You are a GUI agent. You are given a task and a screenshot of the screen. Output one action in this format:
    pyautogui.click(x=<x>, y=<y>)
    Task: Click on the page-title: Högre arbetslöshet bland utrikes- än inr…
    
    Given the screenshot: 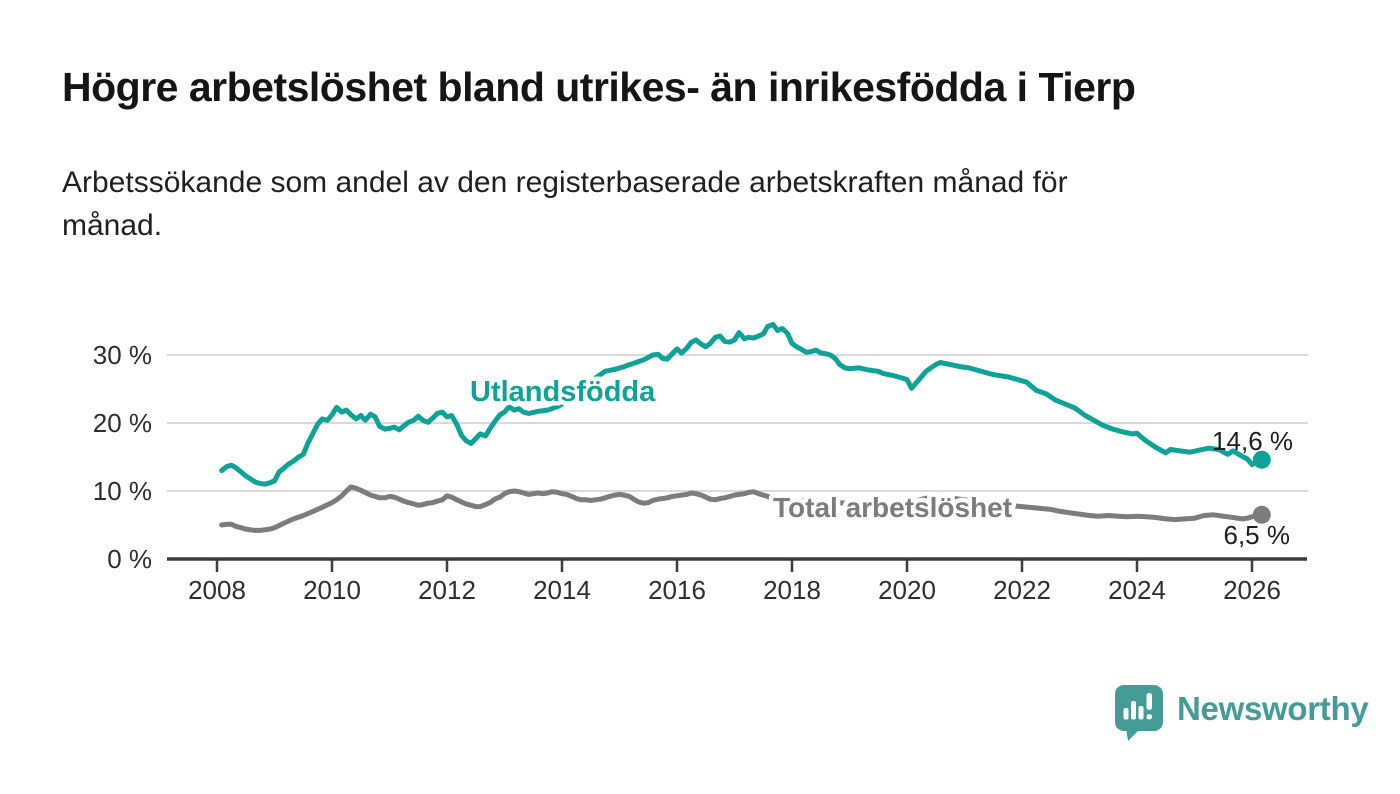 What is the action you would take?
    pyautogui.click(x=599, y=87)
    